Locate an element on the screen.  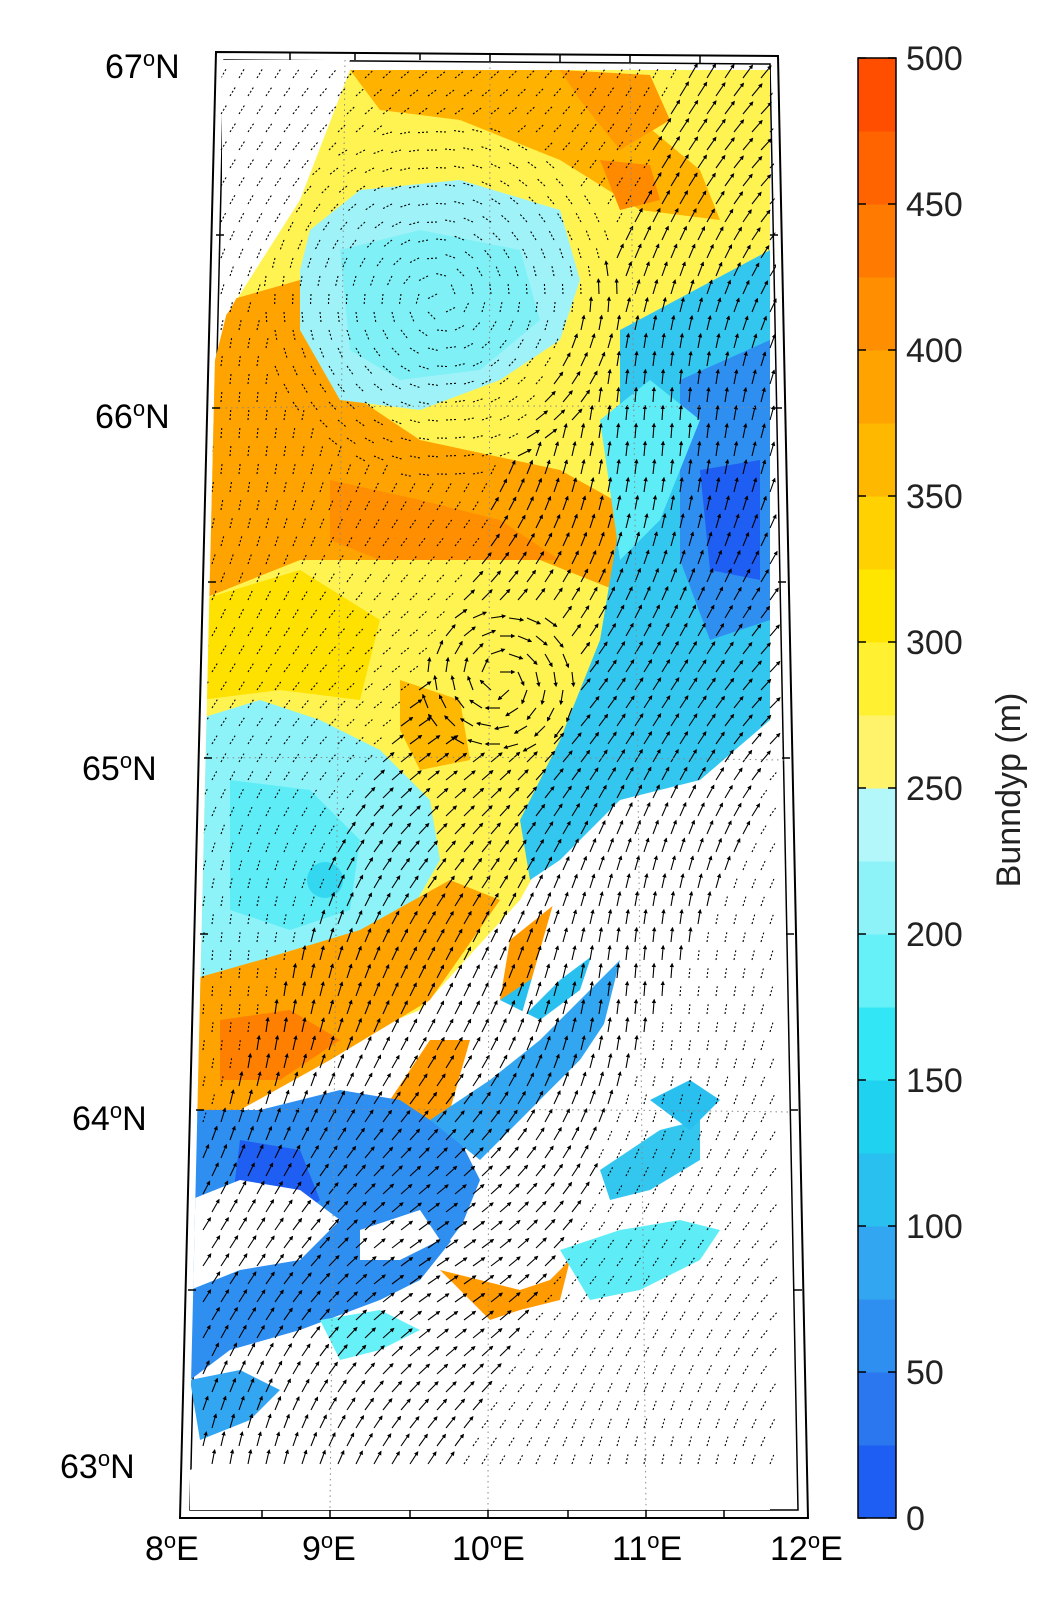
colorbar-tick-label: 400 is located at coordinates (934, 351).